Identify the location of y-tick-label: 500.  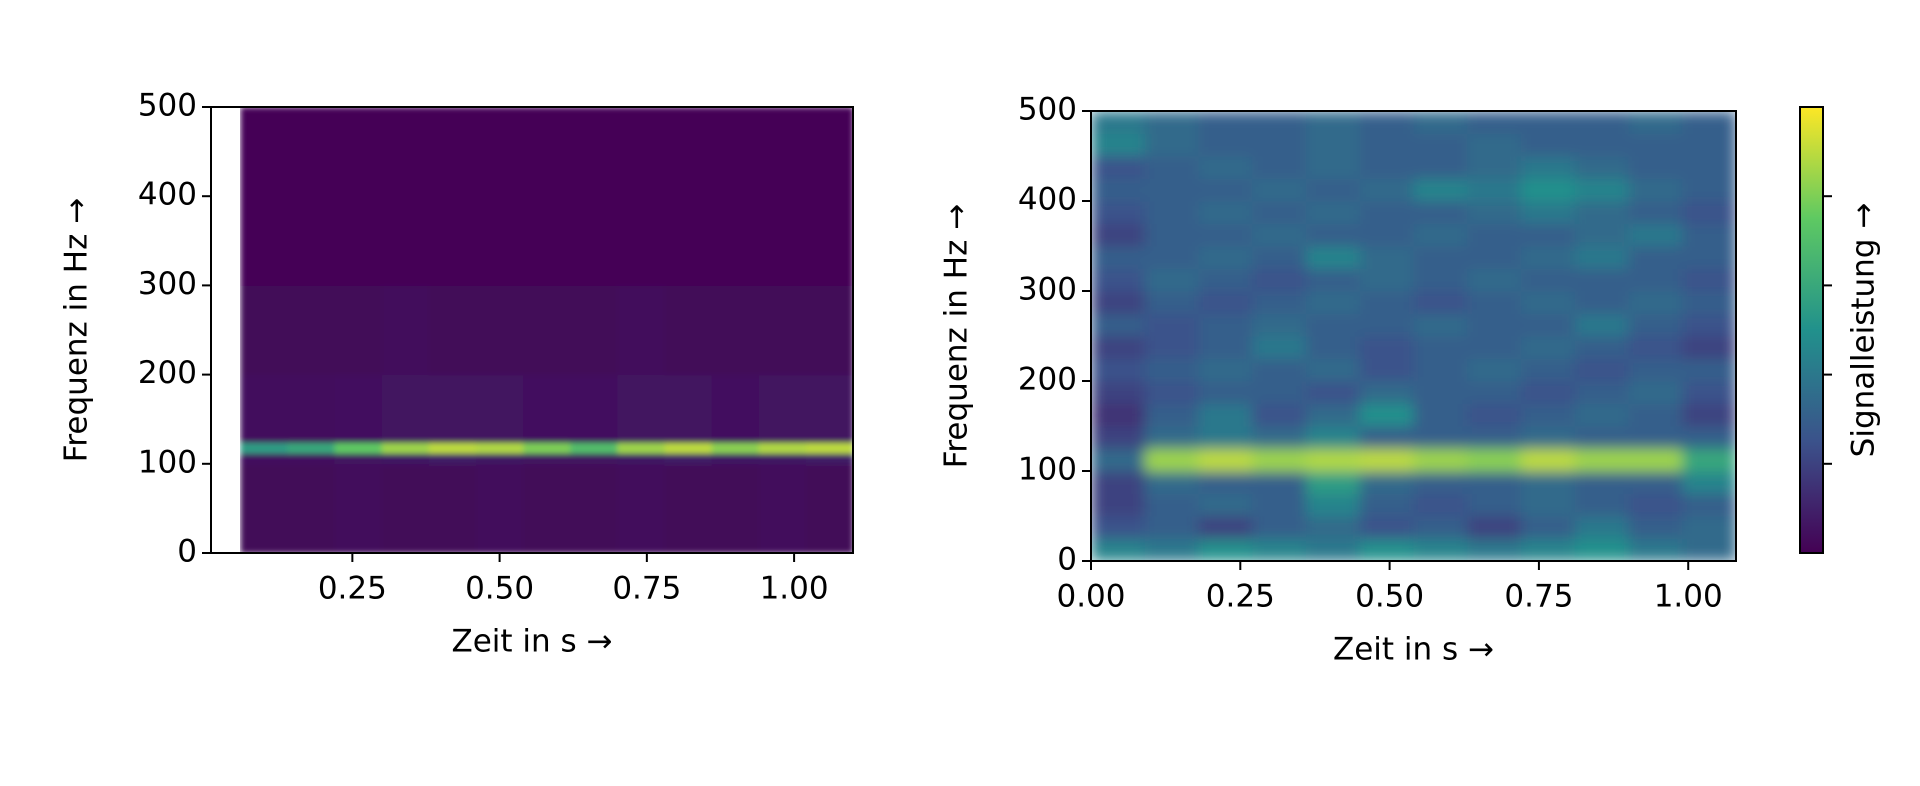
(1047, 110).